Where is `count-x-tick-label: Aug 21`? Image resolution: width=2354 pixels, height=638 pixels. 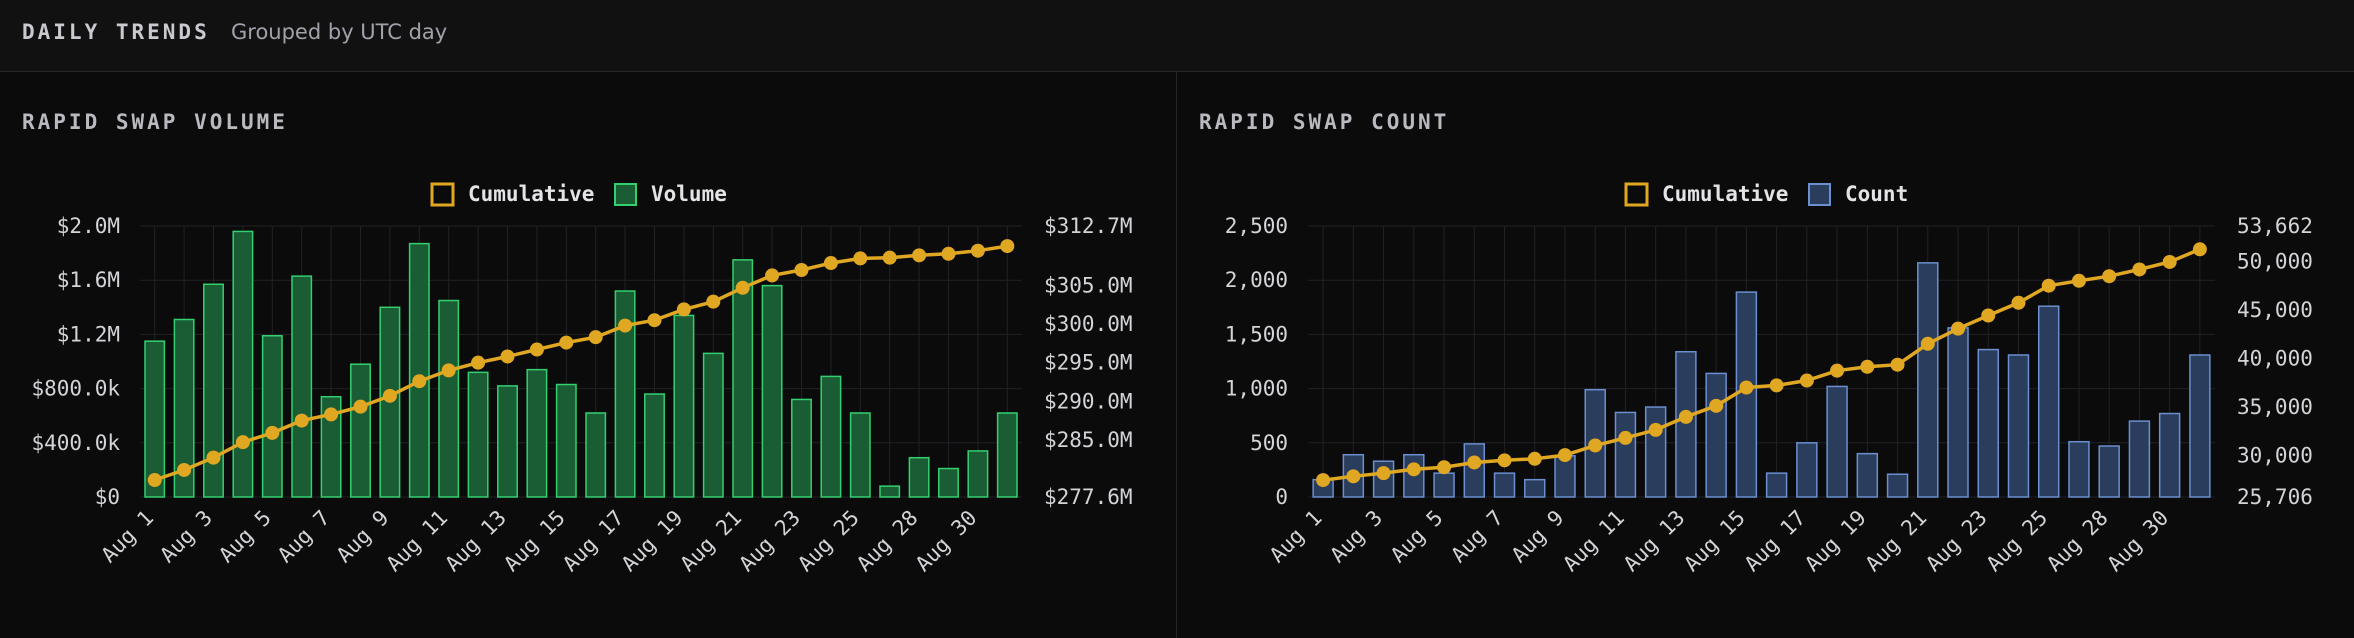
count-x-tick-label: Aug 21 is located at coordinates (1896, 541).